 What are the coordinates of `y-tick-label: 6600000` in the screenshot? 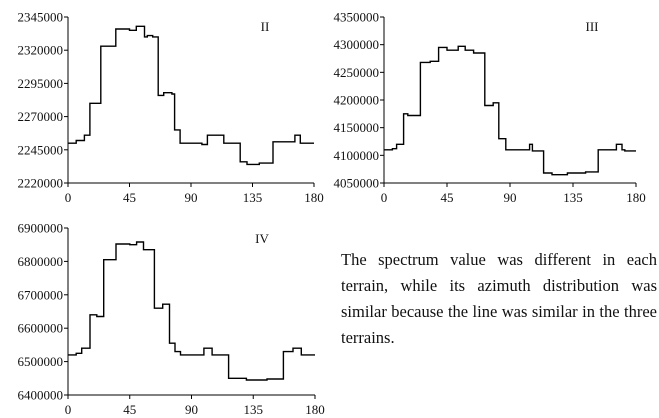 It's located at (41, 328).